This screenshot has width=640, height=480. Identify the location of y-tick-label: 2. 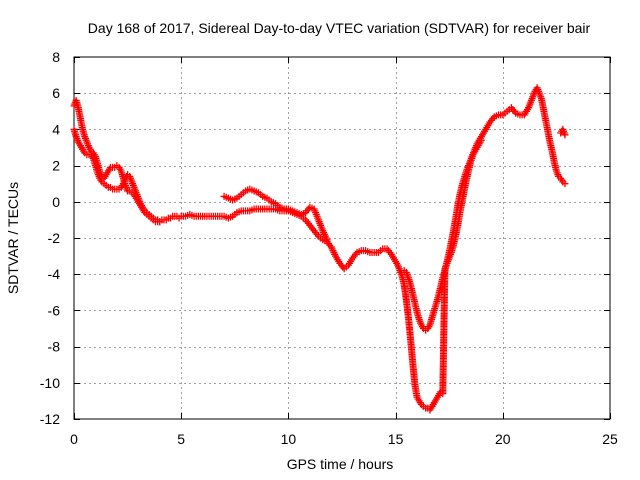
(56, 166).